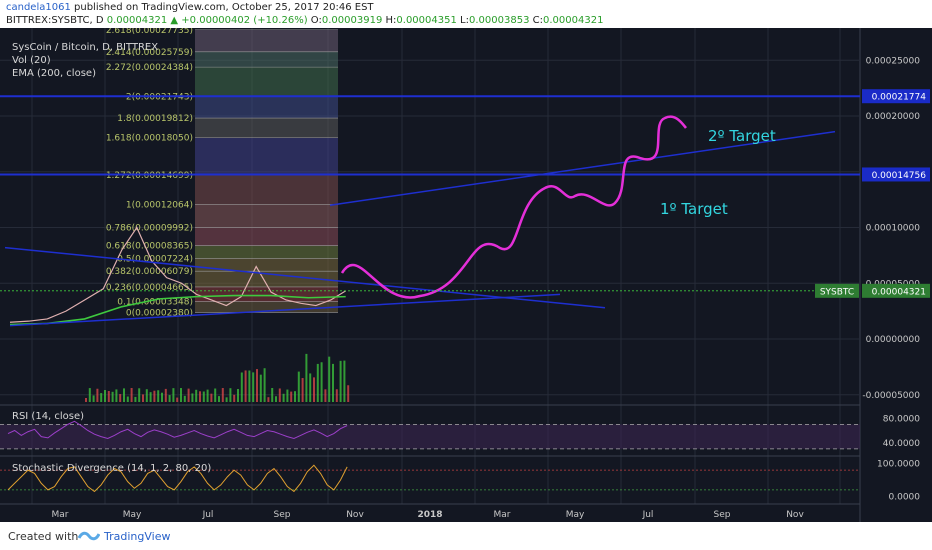 This screenshot has width=932, height=550. What do you see at coordinates (466, 536) in the screenshot?
I see `footer: Created with TradingView` at bounding box center [466, 536].